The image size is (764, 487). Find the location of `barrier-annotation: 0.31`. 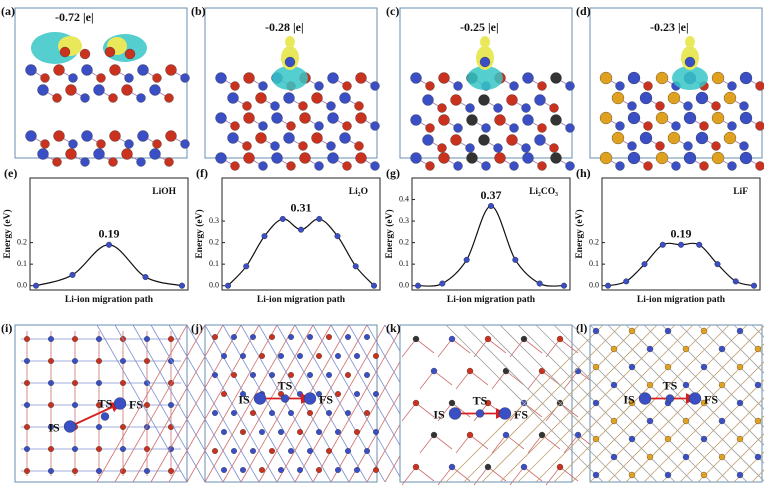

barrier-annotation: 0.31 is located at coordinates (301, 208).